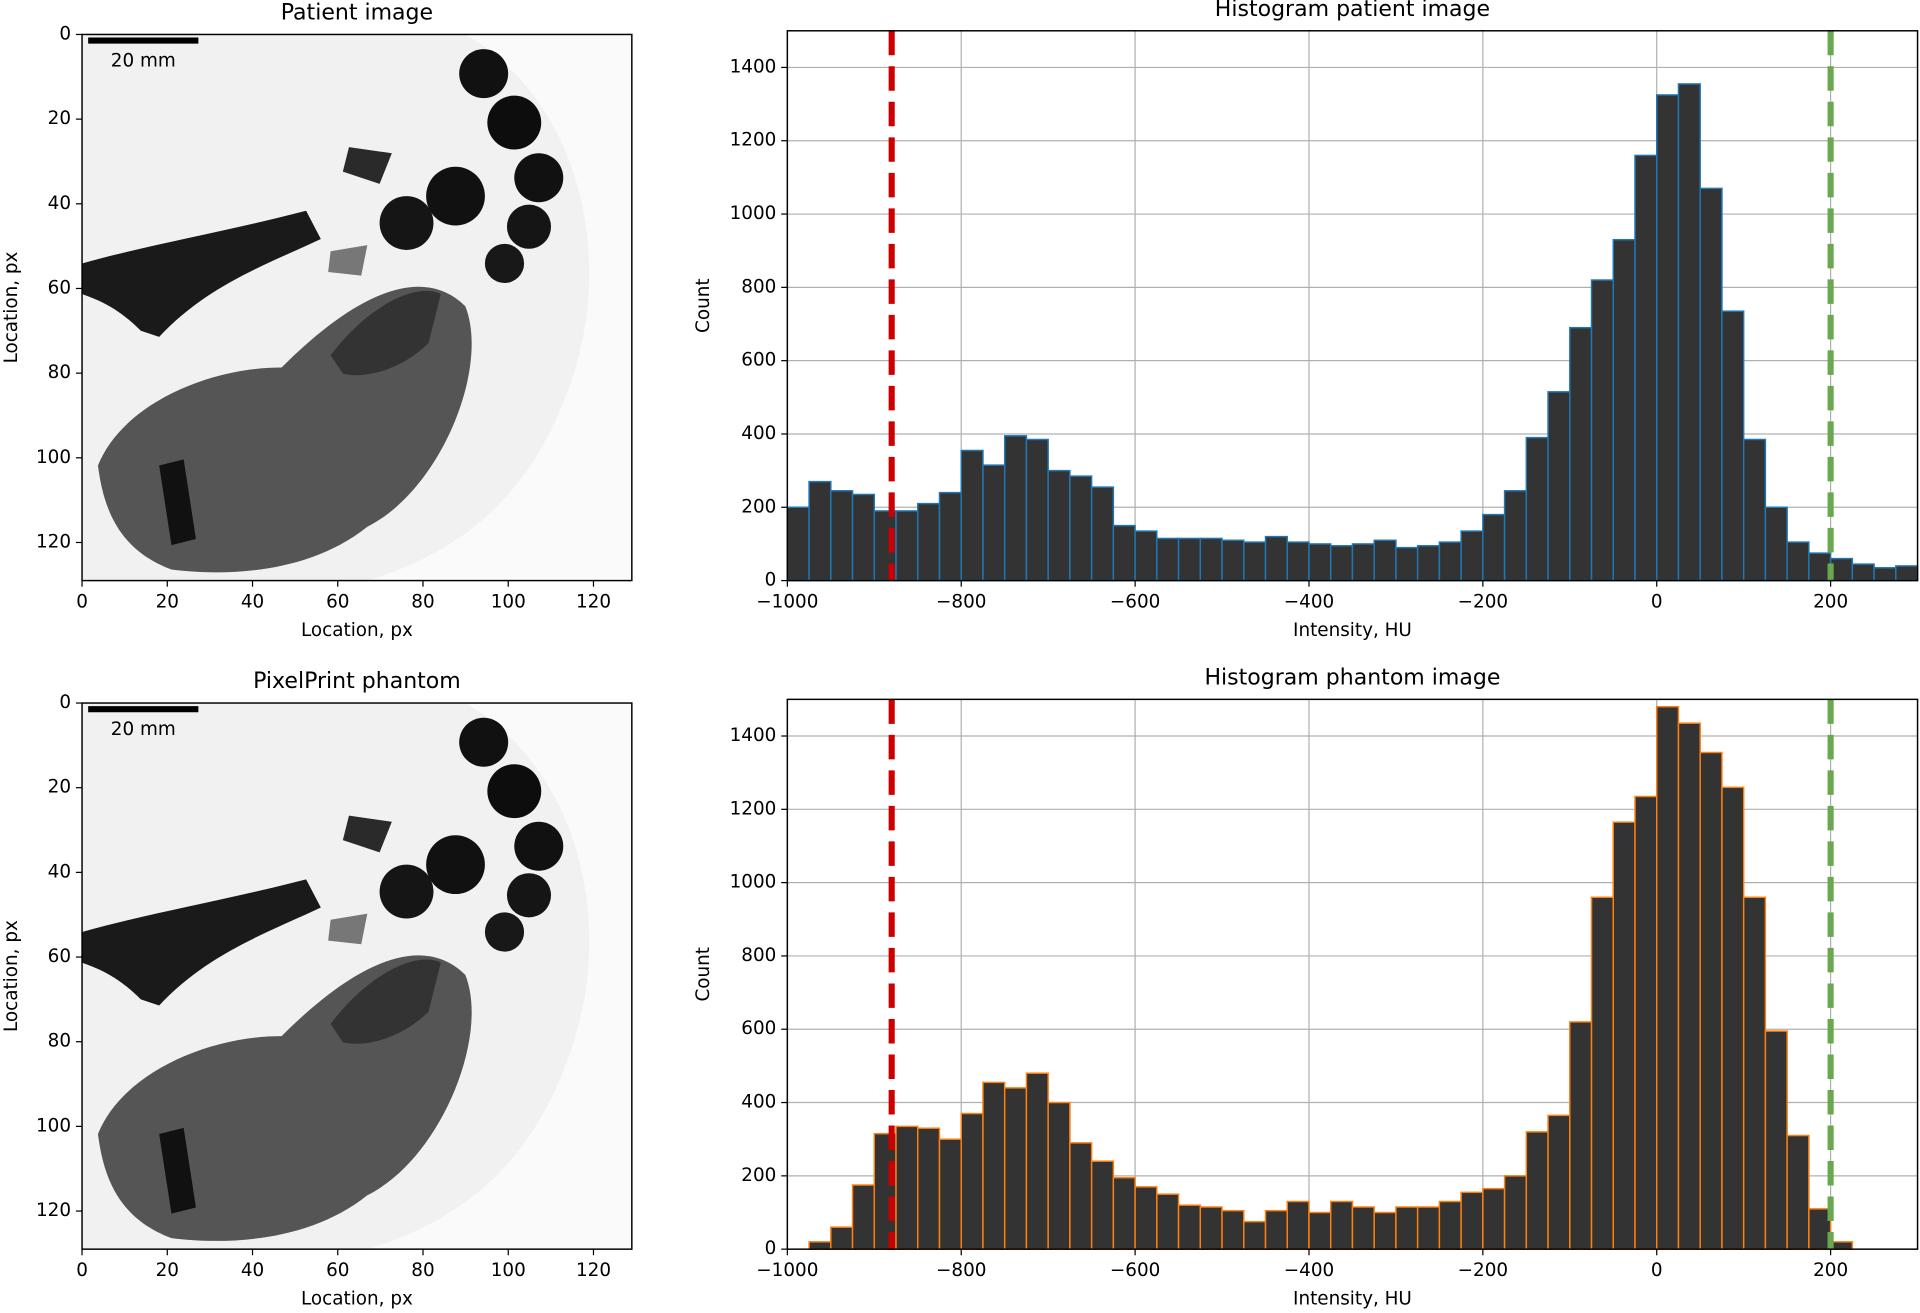 The width and height of the screenshot is (1920, 1313). What do you see at coordinates (53, 1125) in the screenshot?
I see `y-tick-label: 100` at bounding box center [53, 1125].